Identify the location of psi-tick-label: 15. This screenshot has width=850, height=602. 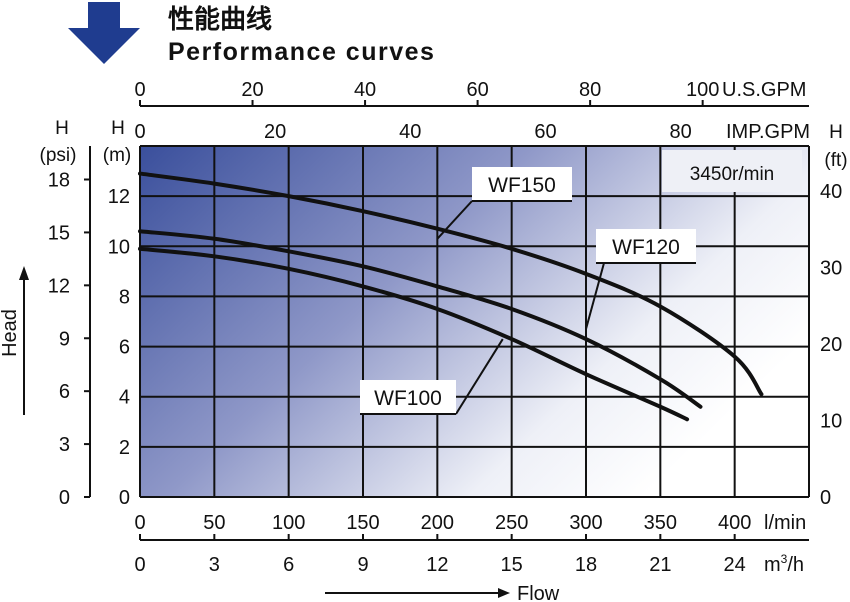
(59, 233).